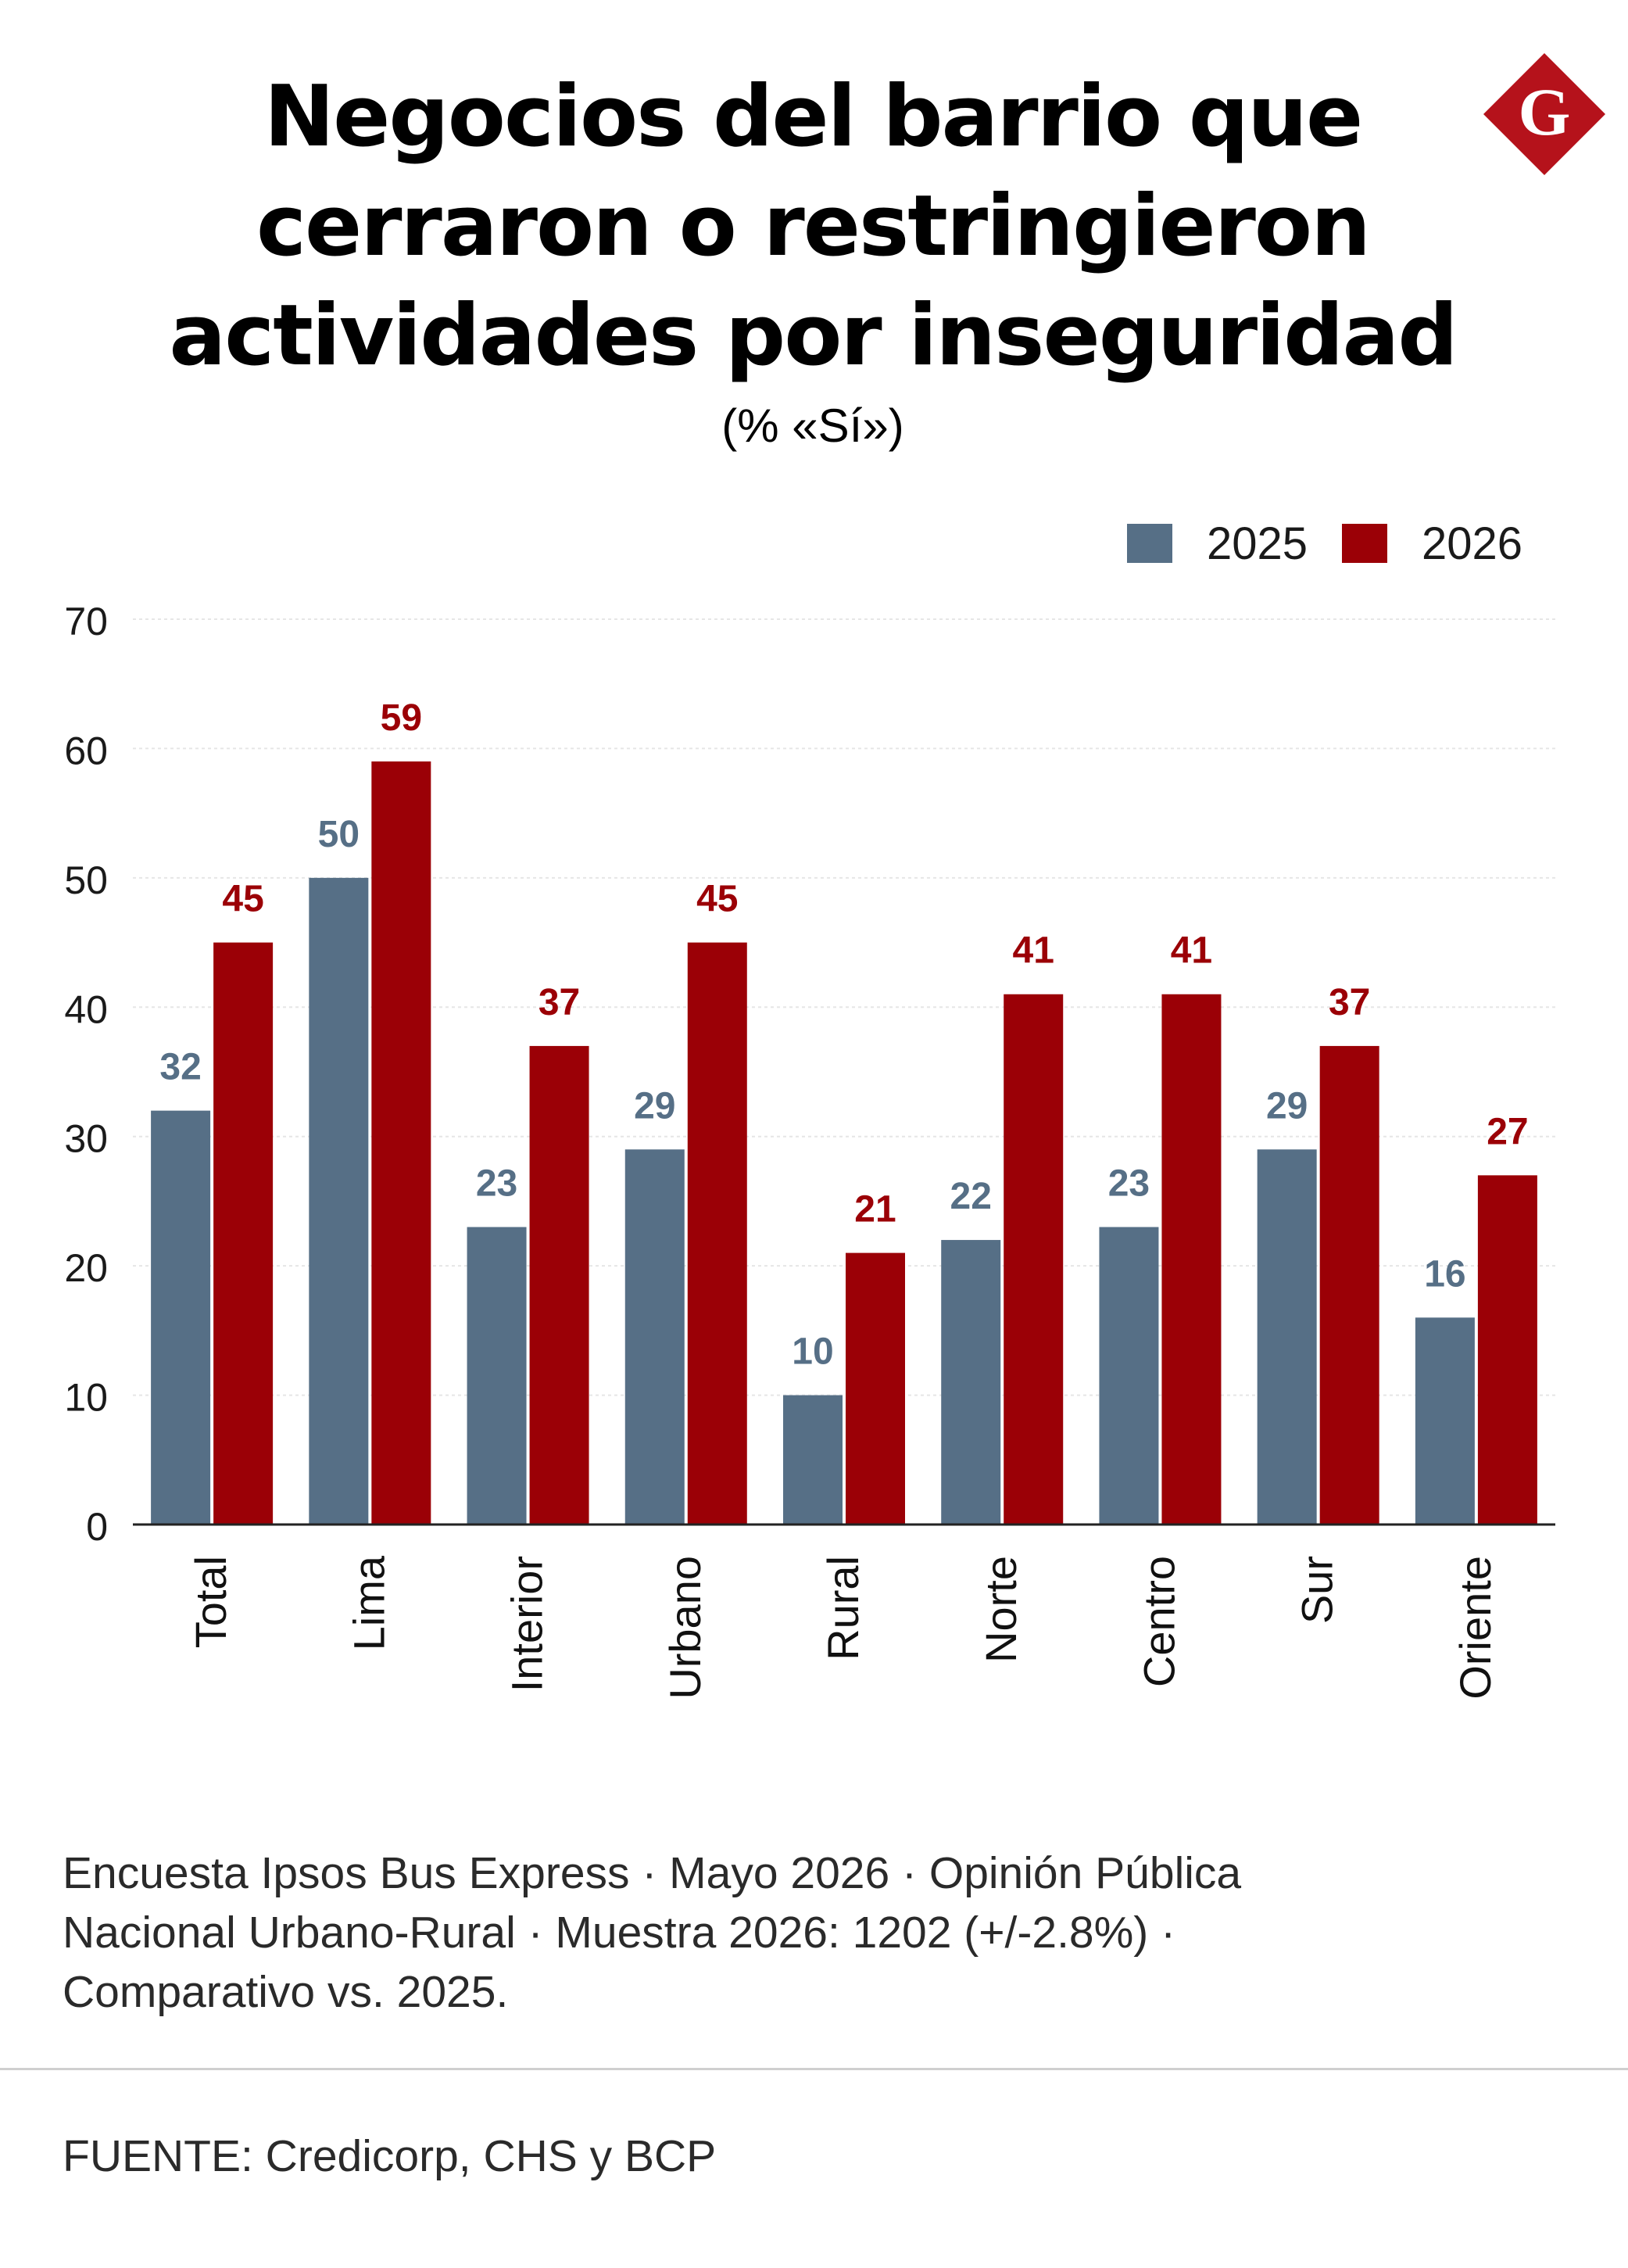  I want to click on source-text: FUENTE: Credicorp, CHS y BCP, so click(390, 2156).